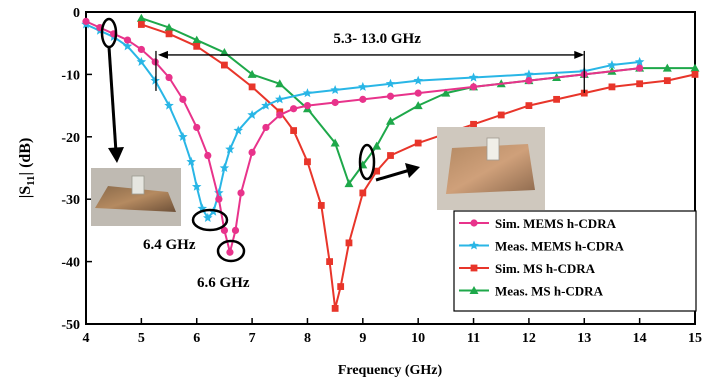 The height and width of the screenshot is (383, 707). Describe the element at coordinates (223, 283) in the screenshot. I see `label-6-6-ghz: 6.6 GHz` at that location.